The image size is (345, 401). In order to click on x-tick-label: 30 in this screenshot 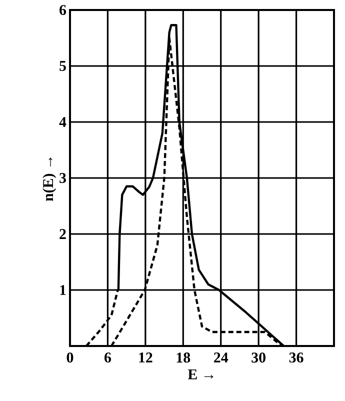, I will do `click(259, 357)`.